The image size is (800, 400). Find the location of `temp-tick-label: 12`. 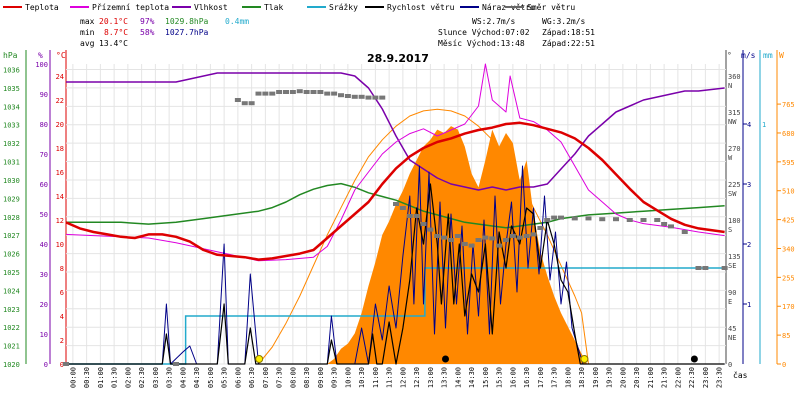

temp-tick-label: 12 is located at coordinates (60, 221).